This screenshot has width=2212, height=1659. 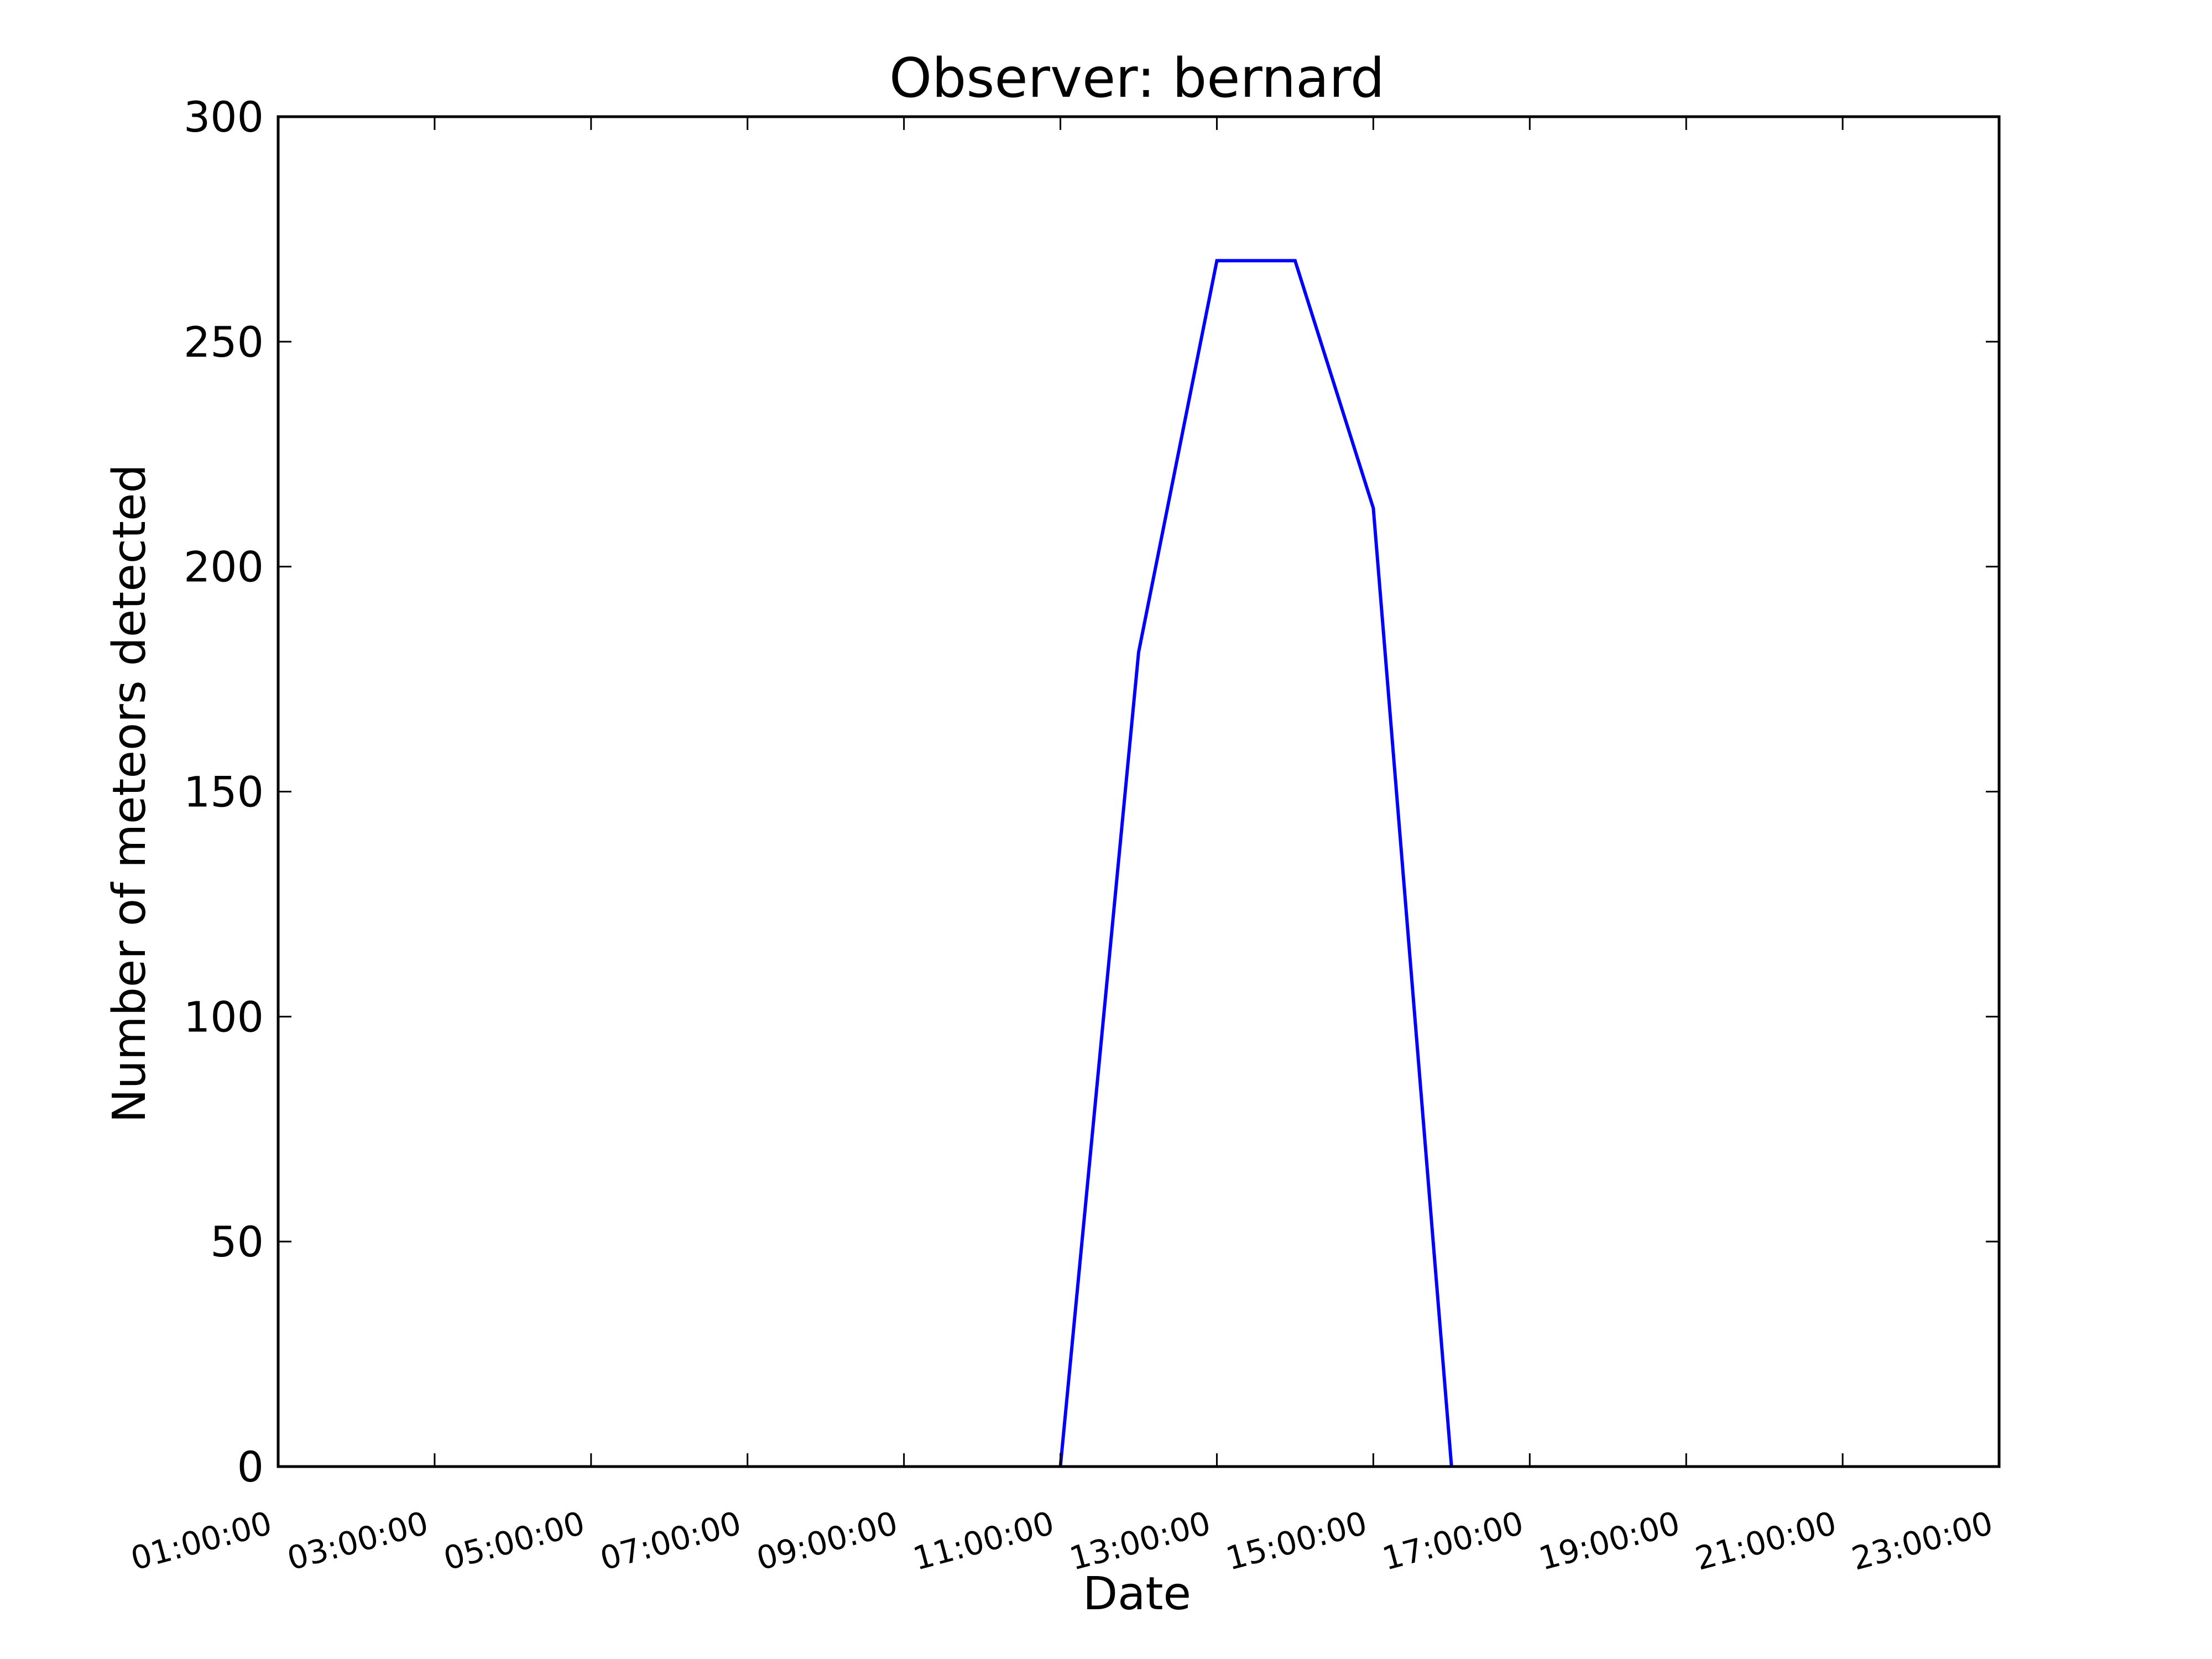 What do you see at coordinates (224, 567) in the screenshot?
I see `y-tick-label: 200` at bounding box center [224, 567].